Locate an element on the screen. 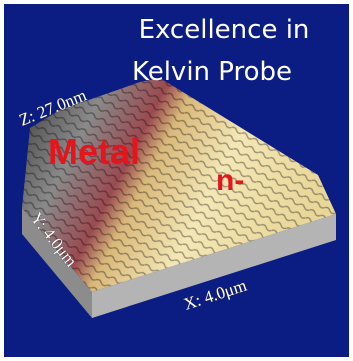 The image size is (353, 361). title-line: Kelvin Probe is located at coordinates (212, 72).